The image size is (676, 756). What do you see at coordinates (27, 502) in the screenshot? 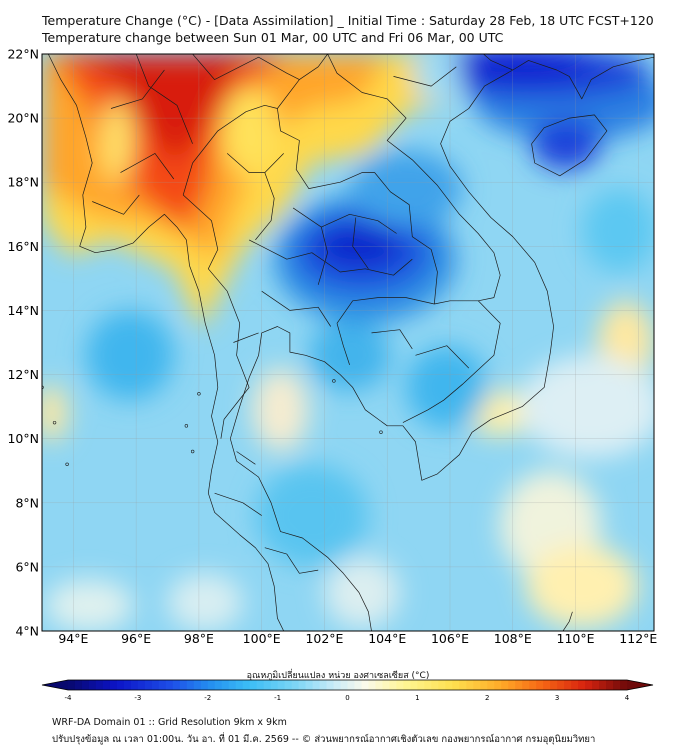
I see `lat-tick-label: 8°N` at bounding box center [27, 502].